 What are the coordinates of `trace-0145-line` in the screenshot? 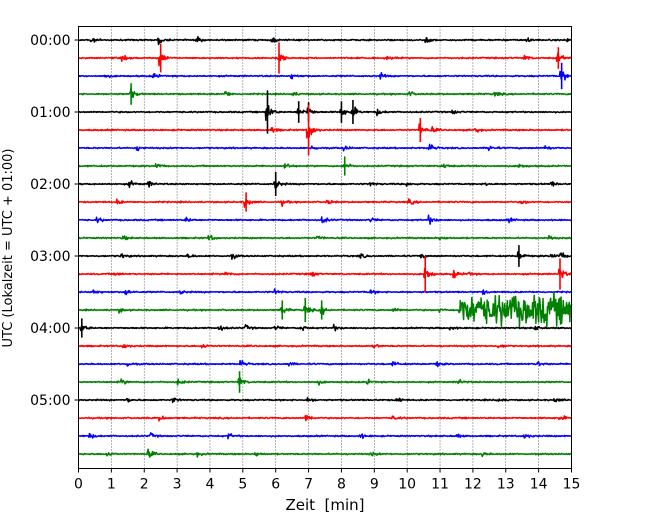 It's located at (325, 166).